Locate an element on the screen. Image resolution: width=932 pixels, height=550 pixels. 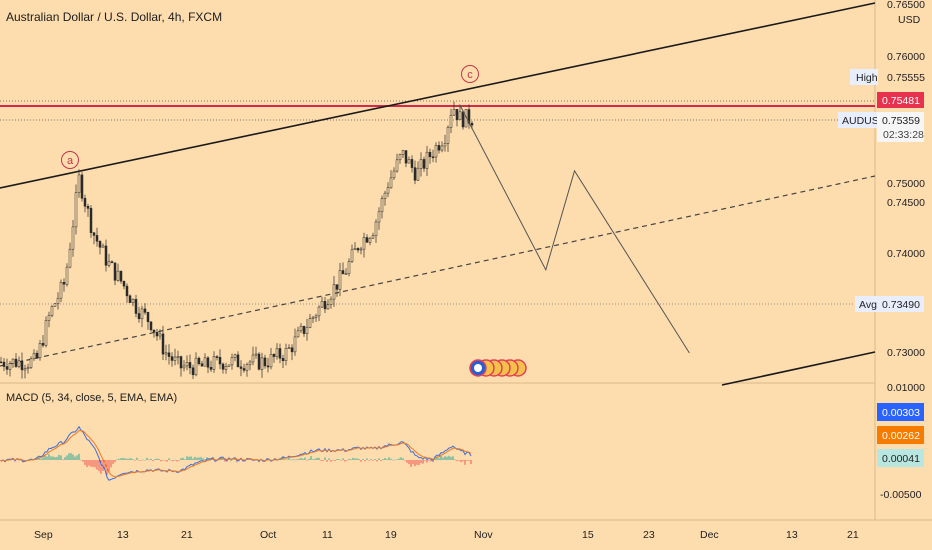
wave-label-c-text: c is located at coordinates (470, 75).